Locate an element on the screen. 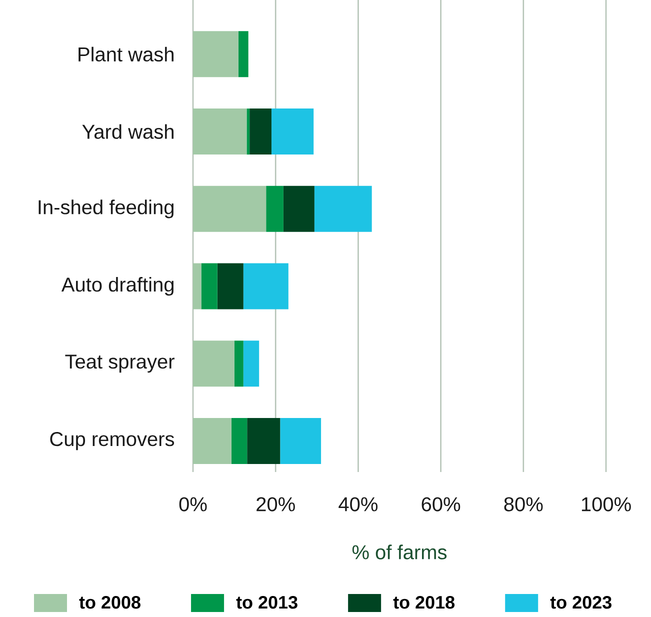 This screenshot has width=651, height=617. legend-label: to 2018 is located at coordinates (424, 602).